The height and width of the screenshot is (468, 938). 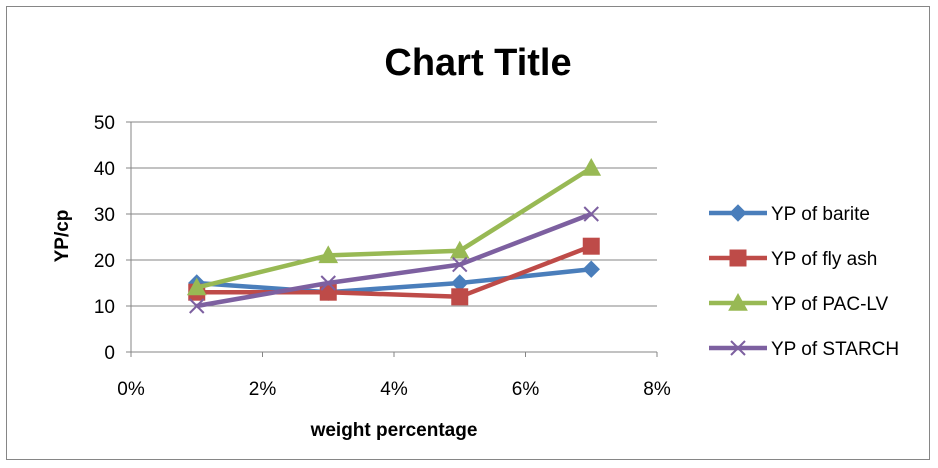 What do you see at coordinates (104, 123) in the screenshot?
I see `y-tick-label: 50` at bounding box center [104, 123].